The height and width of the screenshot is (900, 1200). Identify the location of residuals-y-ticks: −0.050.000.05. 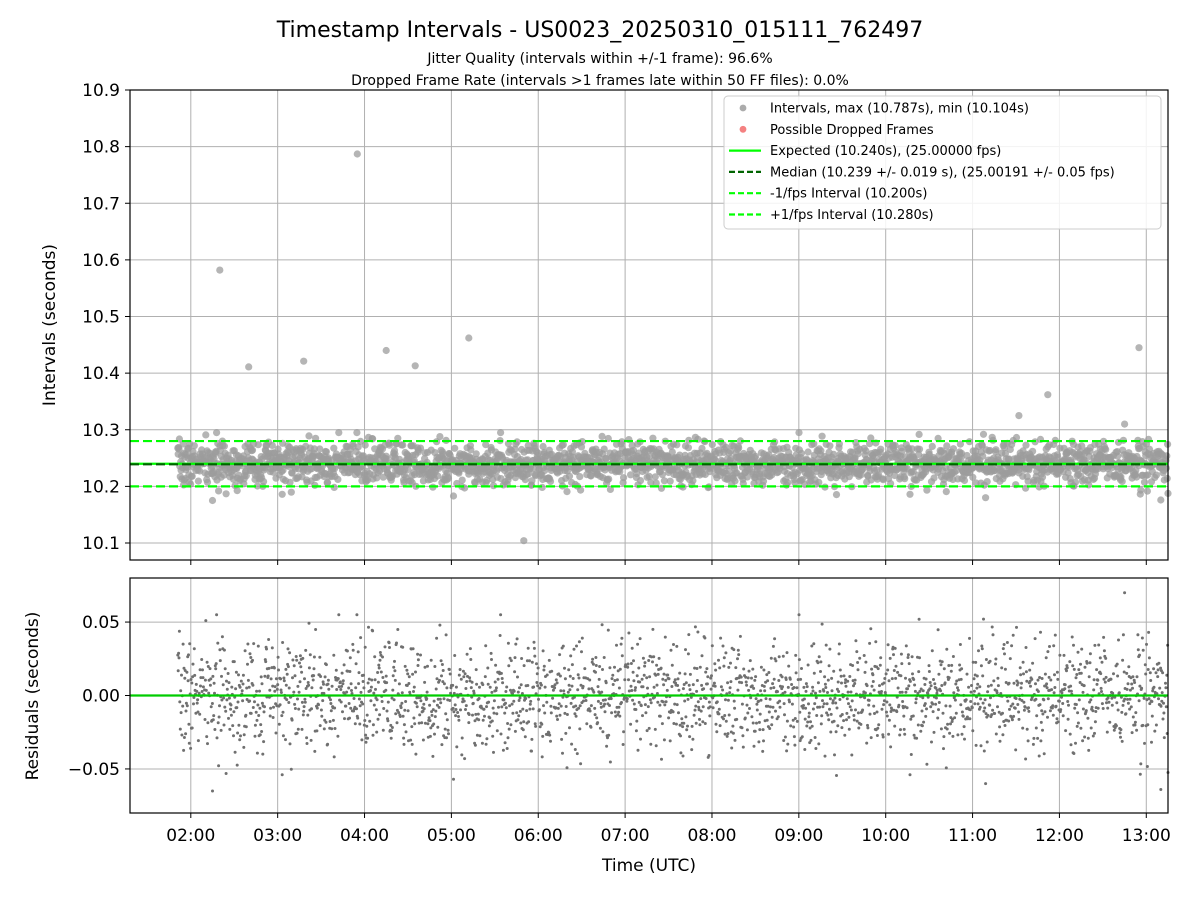
(99, 696).